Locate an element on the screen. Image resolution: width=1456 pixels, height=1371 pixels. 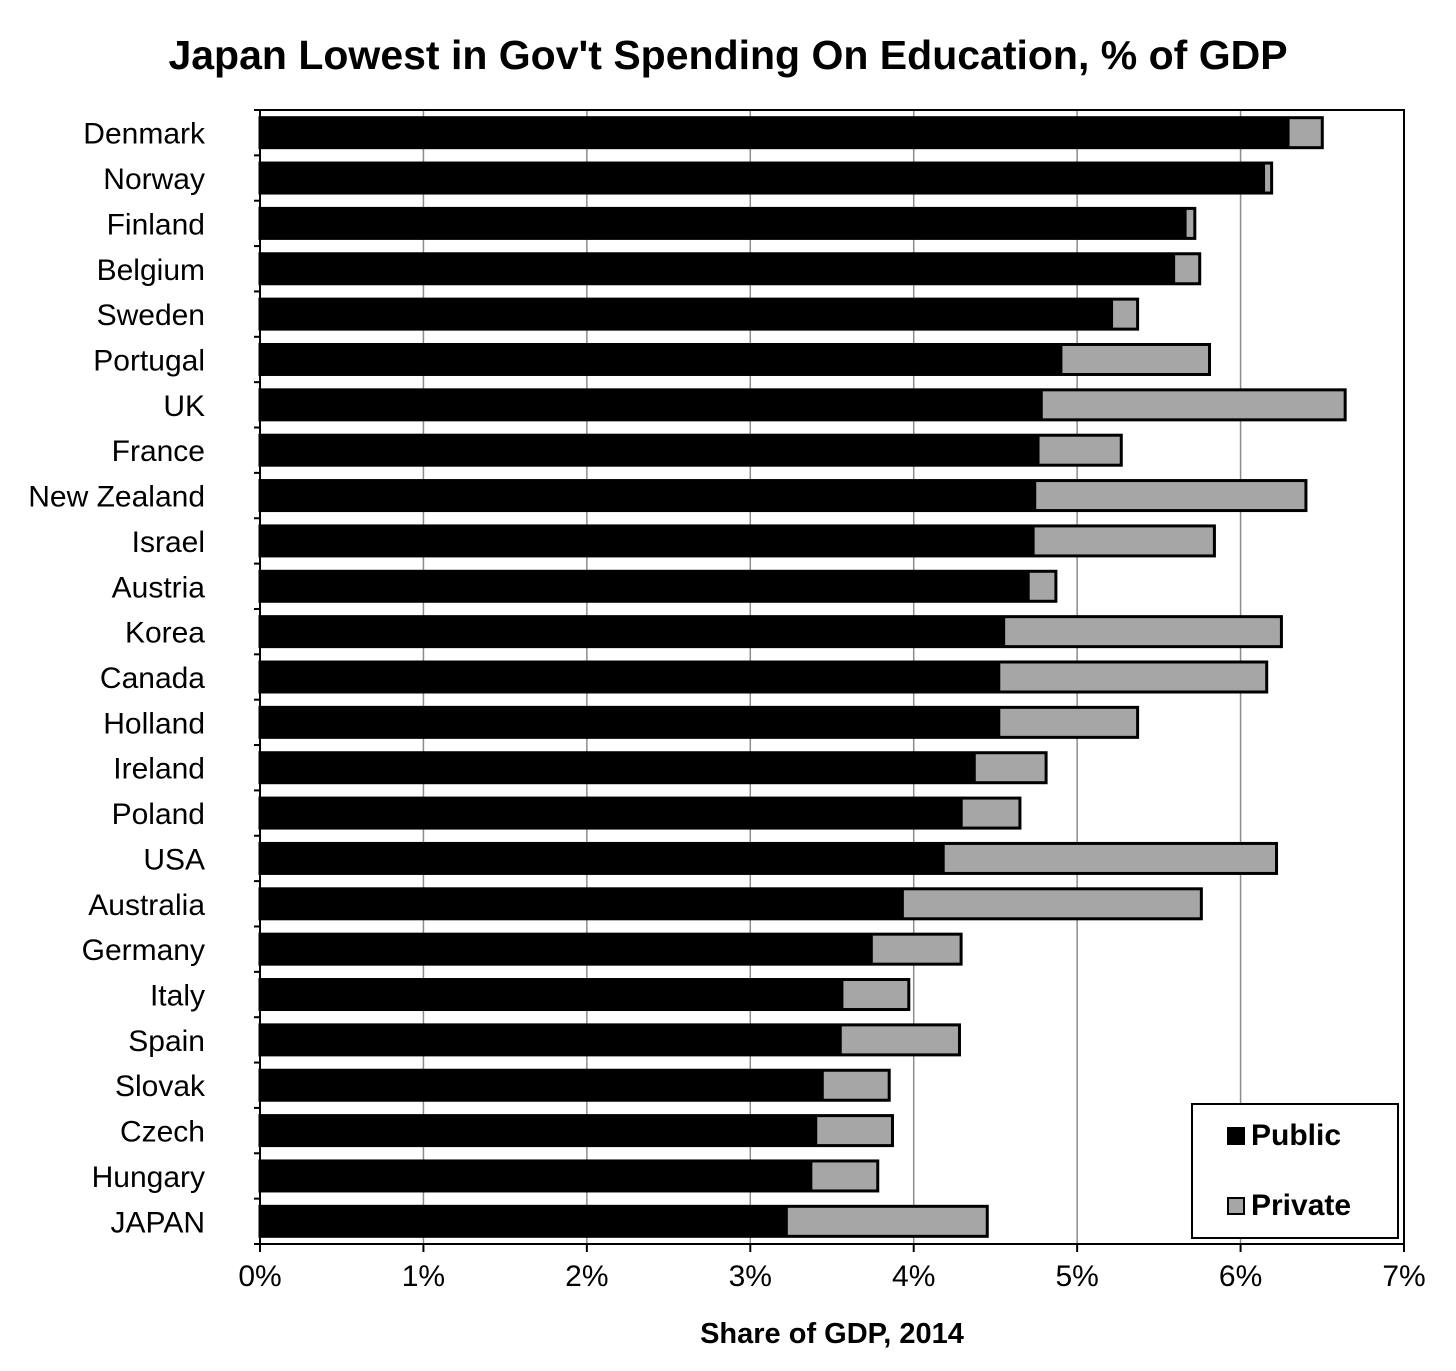
x-tick-label: 0% is located at coordinates (259, 1276).